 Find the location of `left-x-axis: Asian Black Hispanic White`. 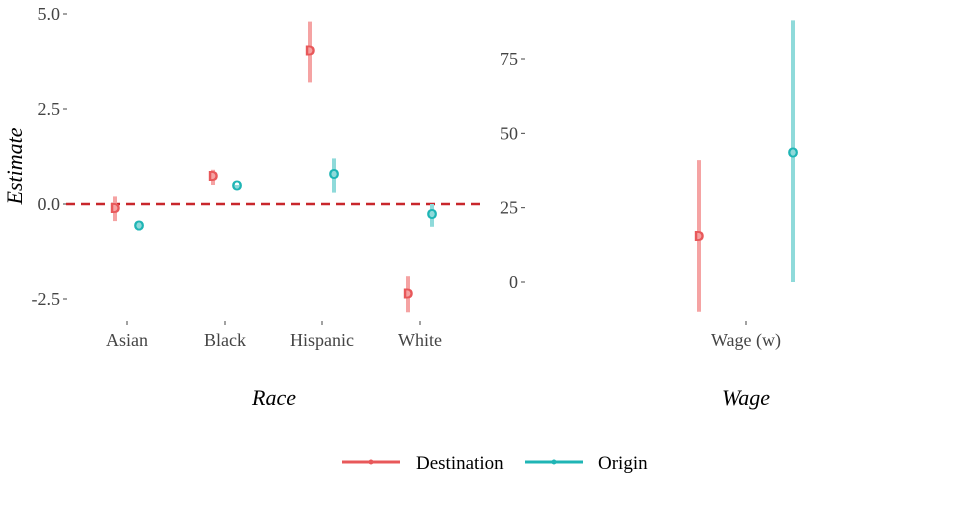

left-x-axis: Asian Black Hispanic White is located at coordinates (274, 335).